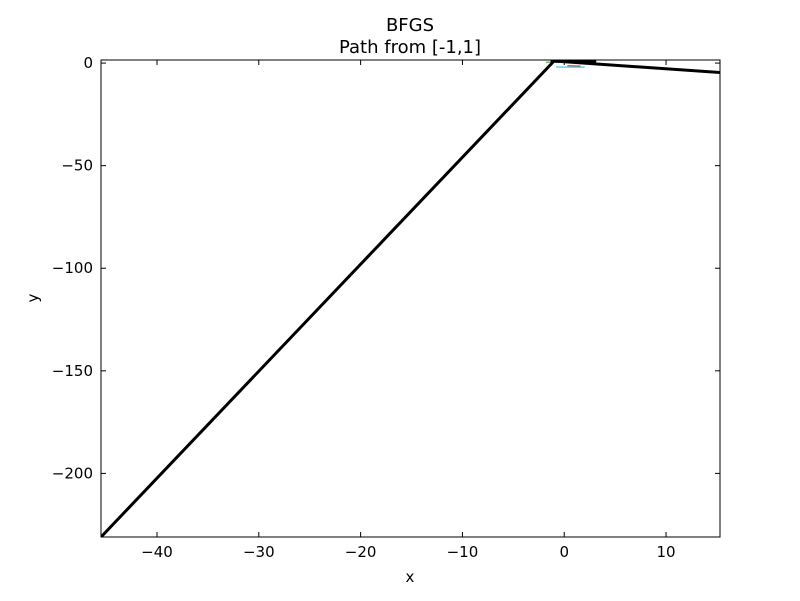 The width and height of the screenshot is (800, 601). Describe the element at coordinates (259, 552) in the screenshot. I see `x-tick-label: −30` at that location.